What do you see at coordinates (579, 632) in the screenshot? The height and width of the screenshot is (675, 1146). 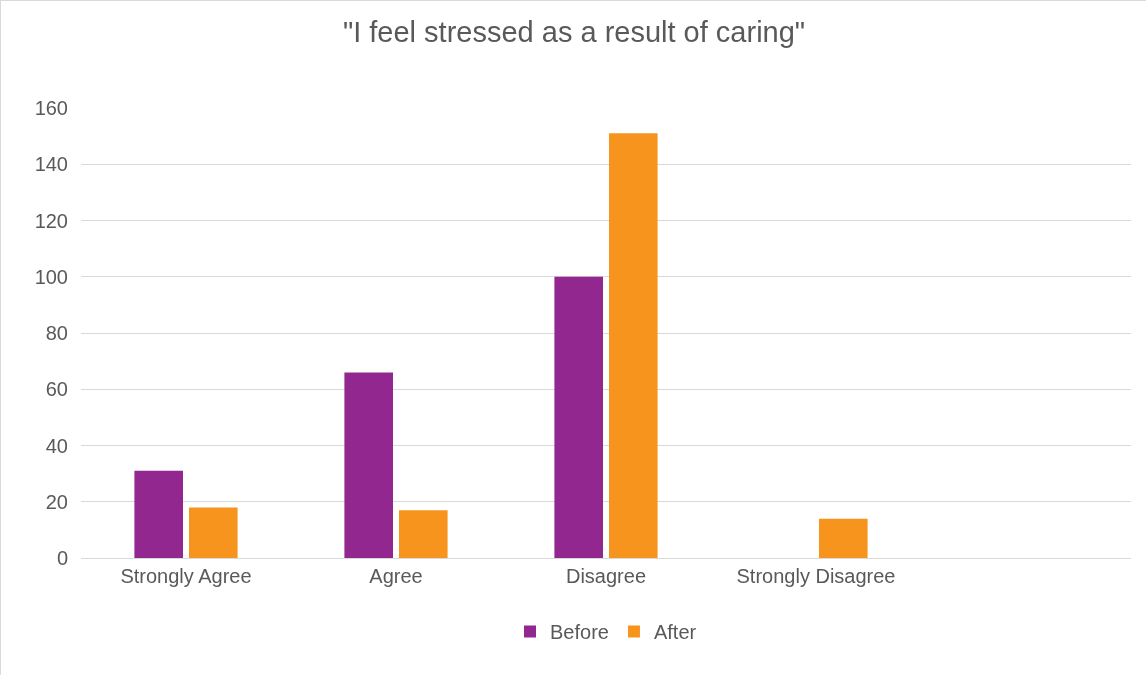 I see `legend-label: Before` at bounding box center [579, 632].